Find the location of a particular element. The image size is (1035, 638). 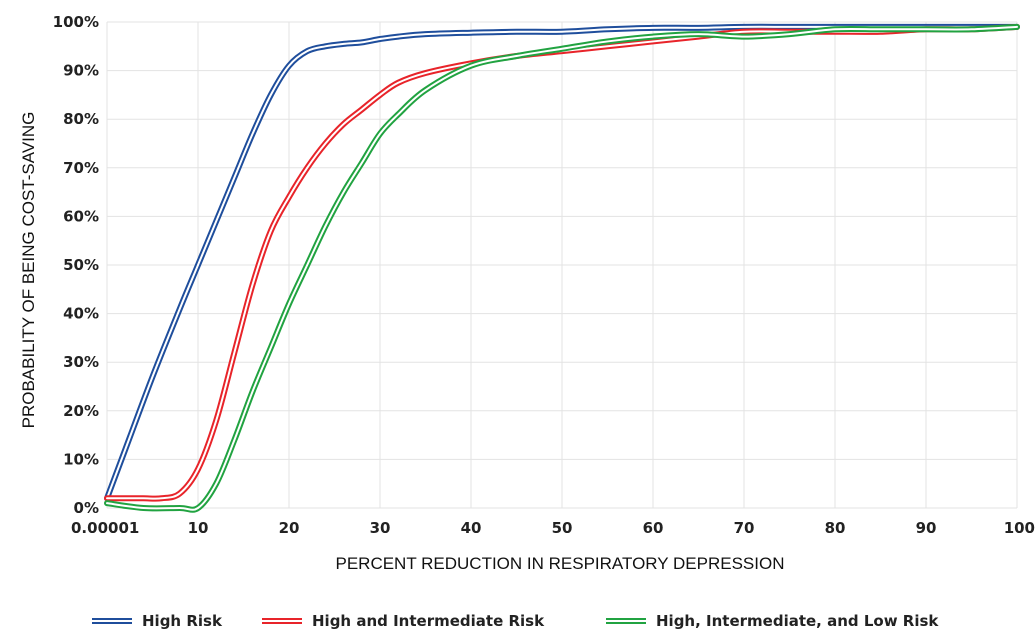

x-tick-label: 30 is located at coordinates (380, 528).